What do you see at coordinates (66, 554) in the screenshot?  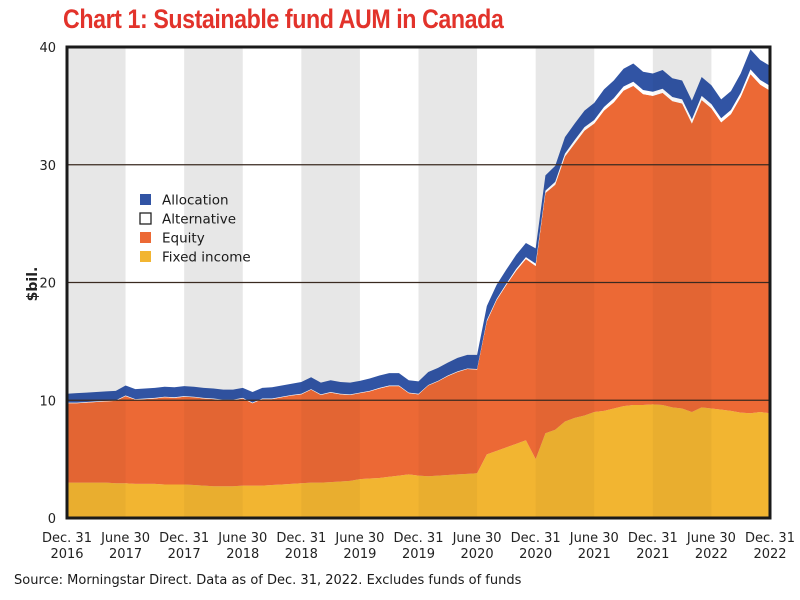 I see `x-tick-line2: 2016` at bounding box center [66, 554].